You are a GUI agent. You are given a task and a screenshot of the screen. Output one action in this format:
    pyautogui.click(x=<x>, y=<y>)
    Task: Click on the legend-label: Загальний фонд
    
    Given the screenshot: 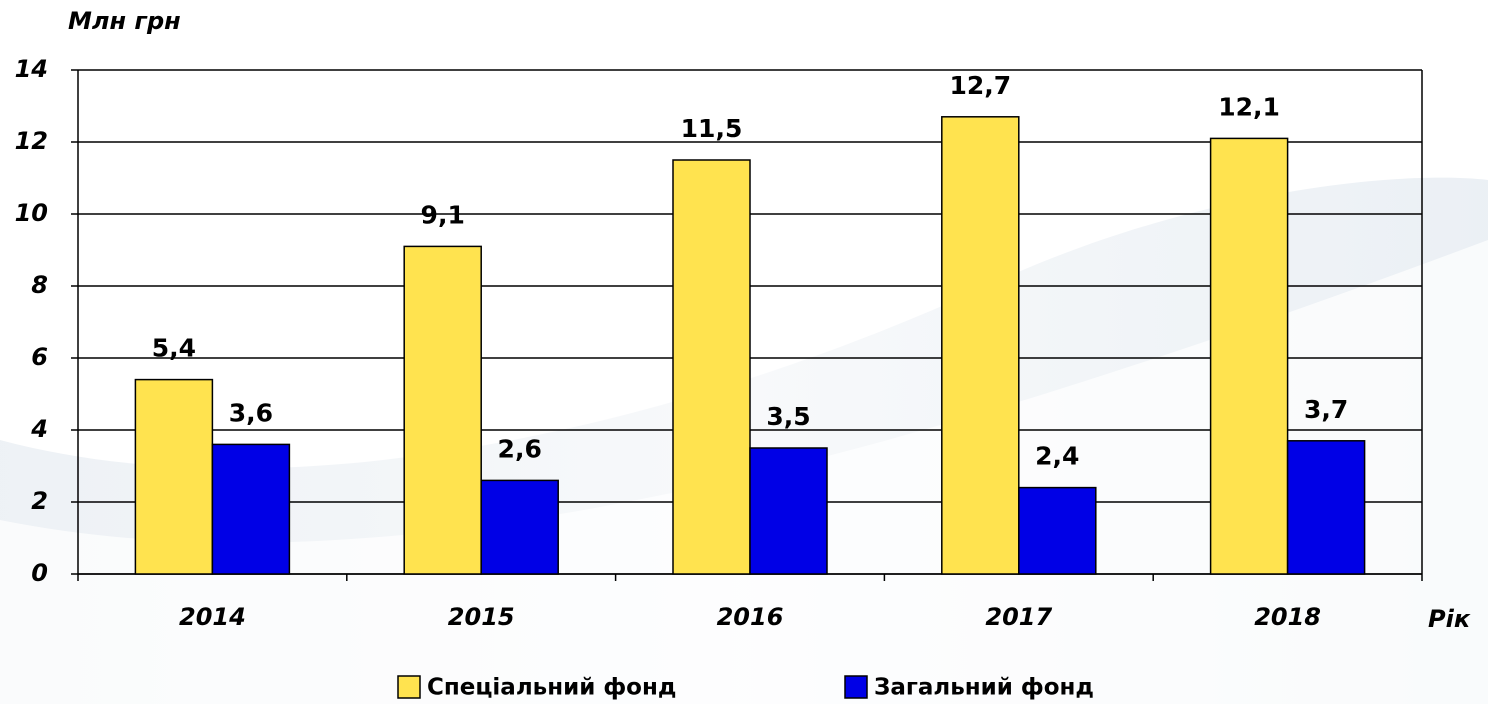 What is the action you would take?
    pyautogui.click(x=984, y=688)
    